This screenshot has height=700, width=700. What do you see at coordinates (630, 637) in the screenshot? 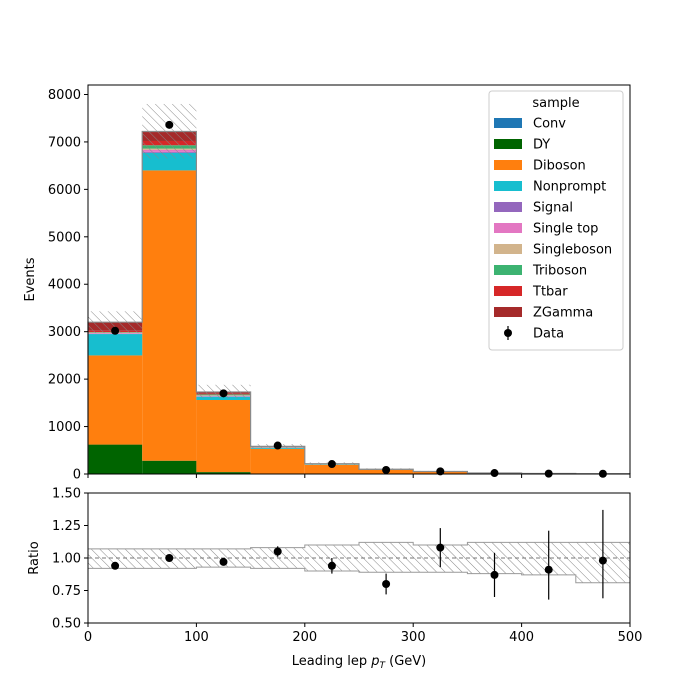
I see `ratio-xtick-label-5: 500` at bounding box center [630, 637].